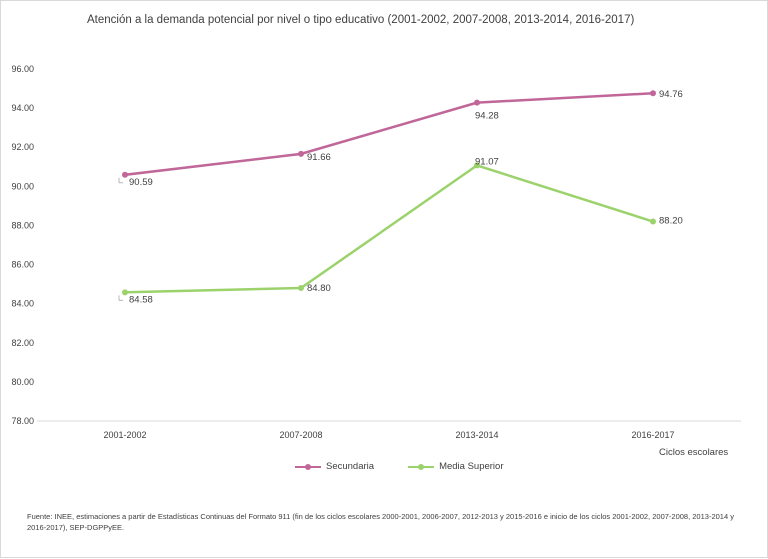 The image size is (768, 559). Describe the element at coordinates (319, 157) in the screenshot. I see `data-label-secundaria: 91.66` at that location.